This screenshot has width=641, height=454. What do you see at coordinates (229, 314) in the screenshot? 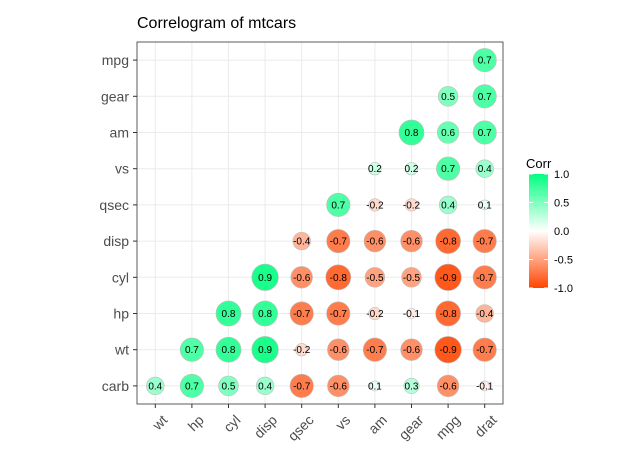
I see `cell-value-label: 0.8` at bounding box center [229, 314].